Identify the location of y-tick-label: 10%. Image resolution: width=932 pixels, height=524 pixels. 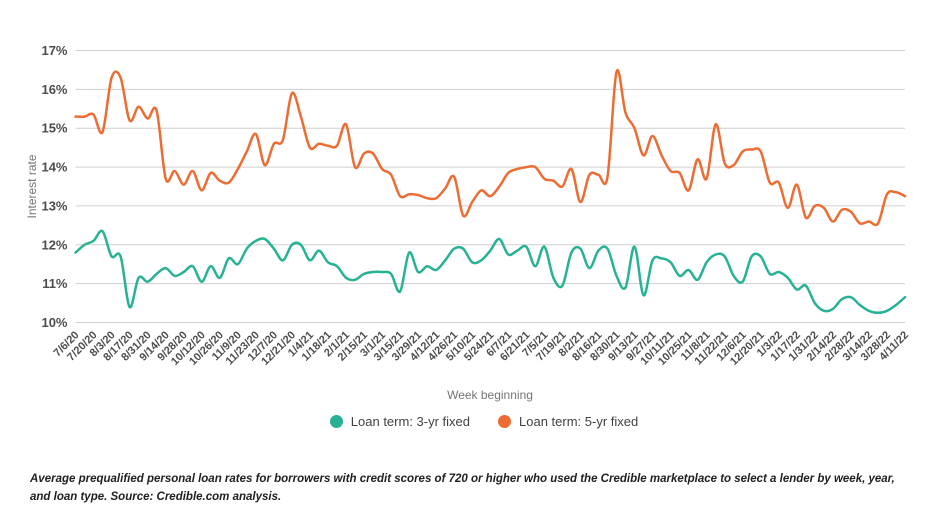
(54, 322).